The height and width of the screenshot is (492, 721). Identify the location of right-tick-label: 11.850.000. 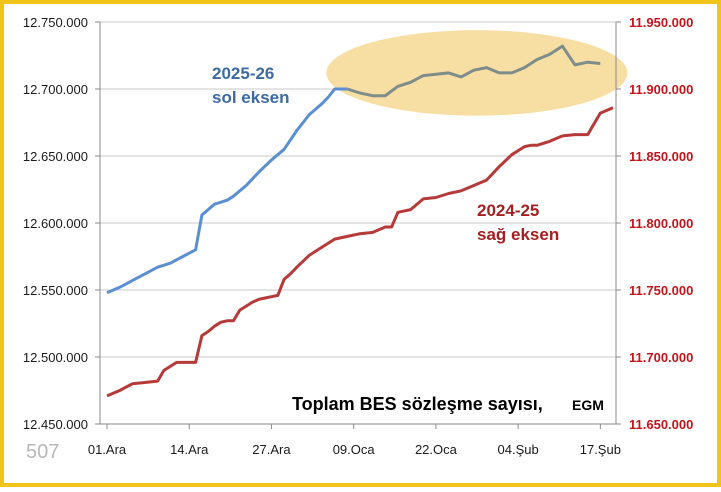
(661, 156).